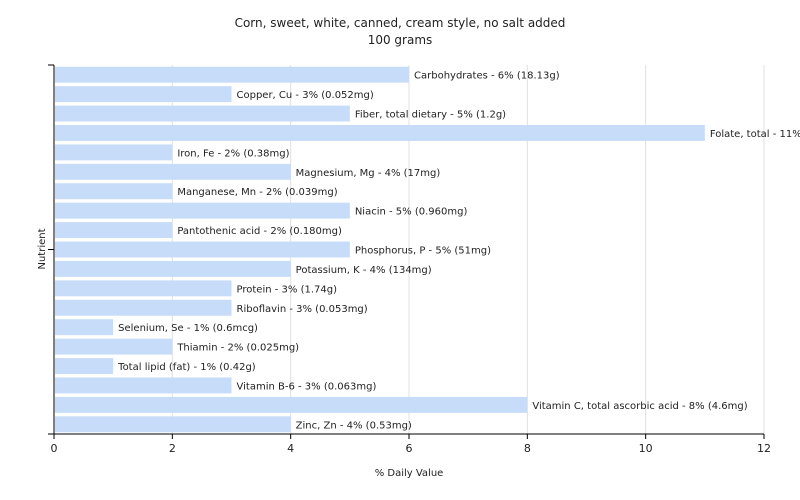  Describe the element at coordinates (527, 448) in the screenshot. I see `x-tick-label: 8` at that location.